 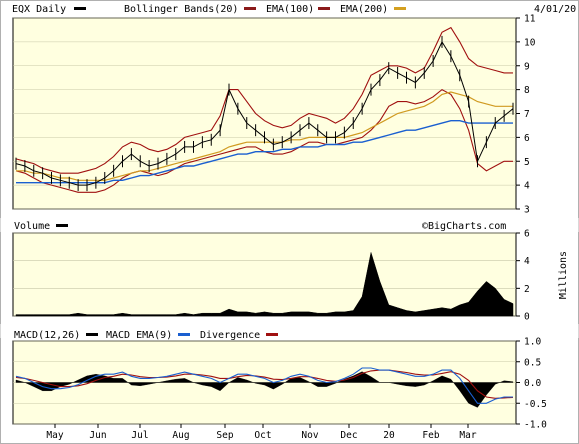 What do you see at coordinates (527, 289) in the screenshot?
I see `volume-tick-label: 2` at bounding box center [527, 289].